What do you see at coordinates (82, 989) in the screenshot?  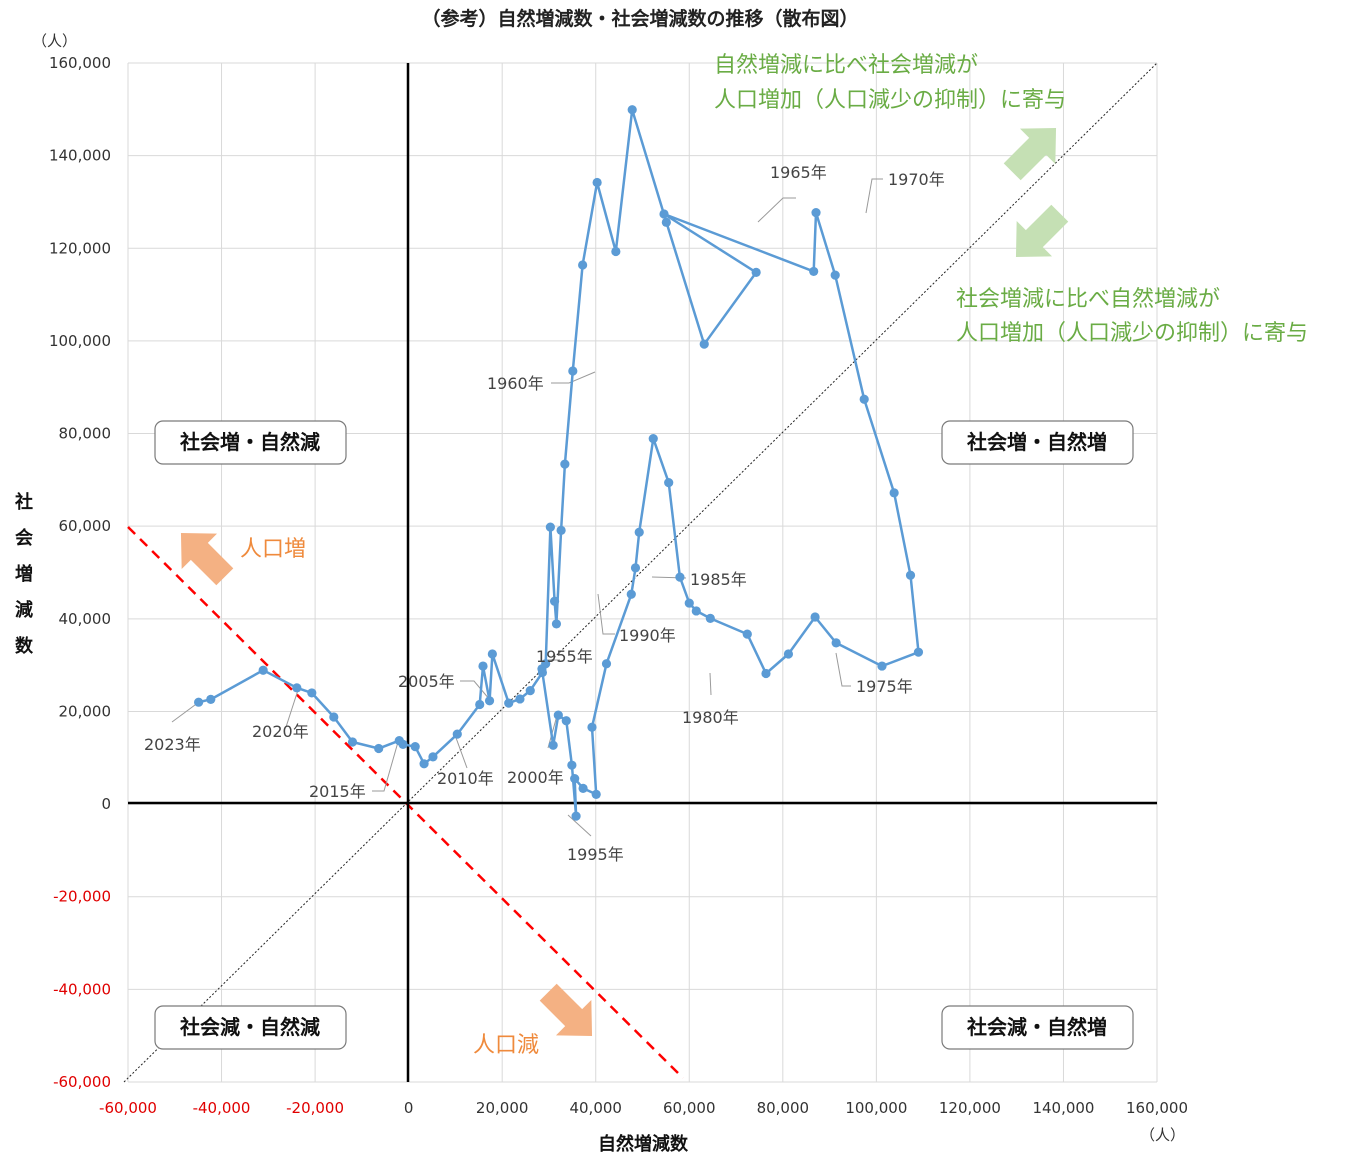 I see `y-tick-label: -40,000` at bounding box center [82, 989].